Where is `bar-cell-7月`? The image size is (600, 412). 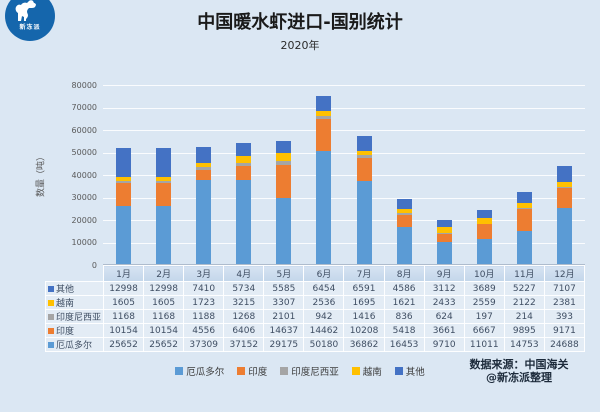
bar-cell-7月 is located at coordinates (364, 174).